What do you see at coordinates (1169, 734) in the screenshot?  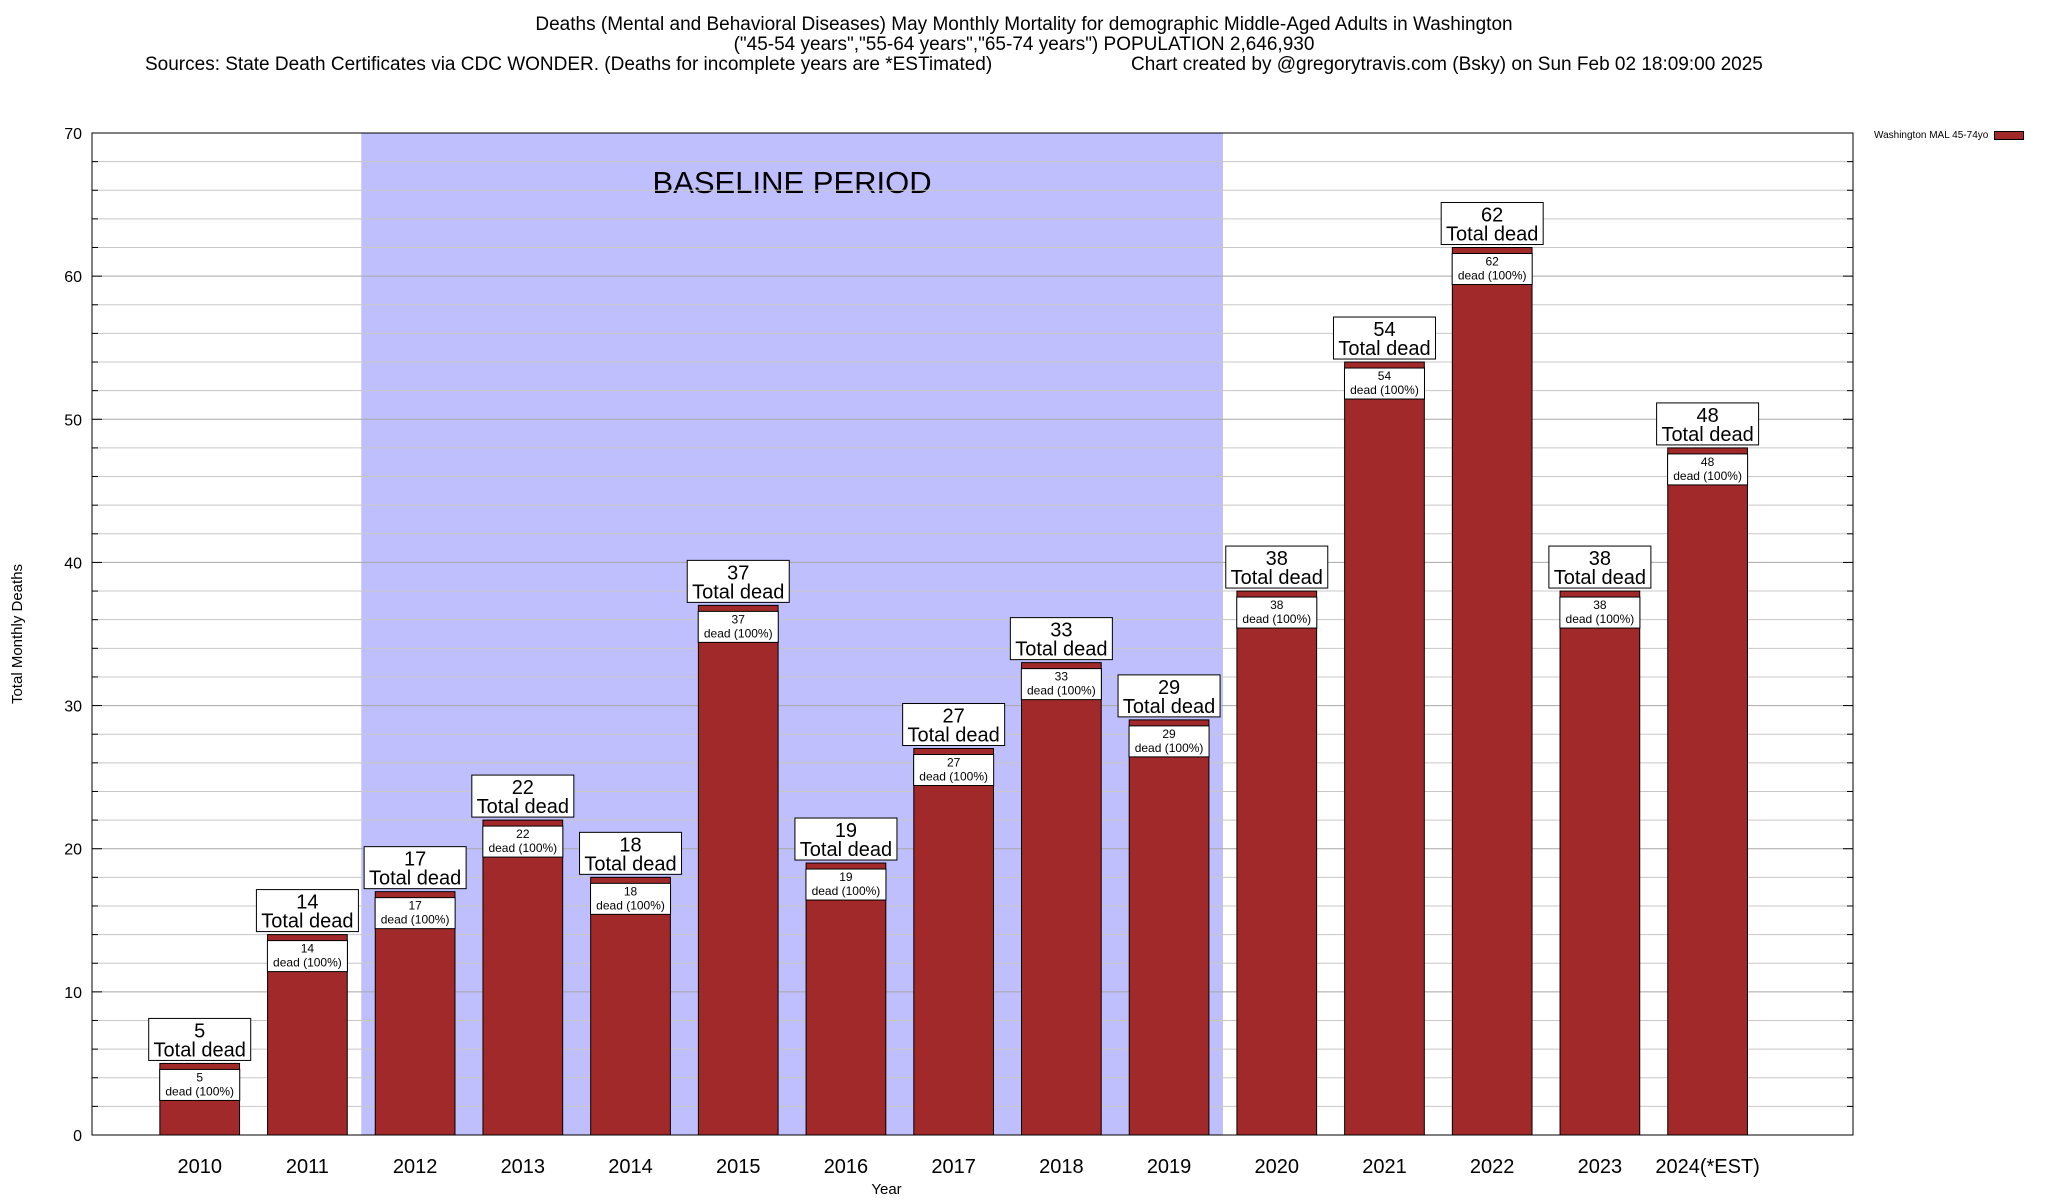 I see `inner-label-value: 29` at bounding box center [1169, 734].